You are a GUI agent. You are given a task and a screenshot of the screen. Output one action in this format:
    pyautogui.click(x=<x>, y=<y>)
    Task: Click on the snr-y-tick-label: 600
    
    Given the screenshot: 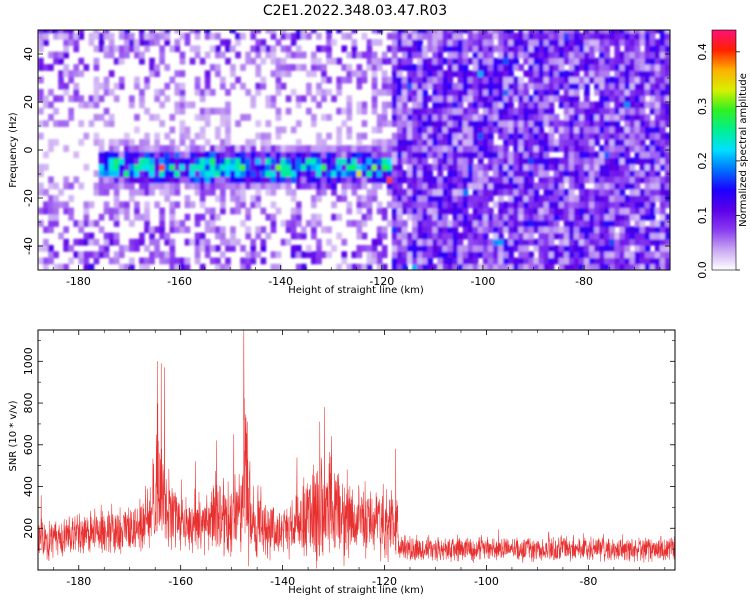 What is the action you would take?
    pyautogui.click(x=28, y=444)
    